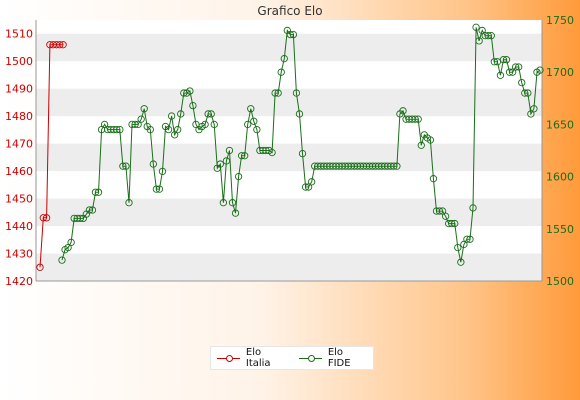 The height and width of the screenshot is (400, 580). Describe the element at coordinates (228, 358) in the screenshot. I see `legend-swatch-elo-italia` at that location.